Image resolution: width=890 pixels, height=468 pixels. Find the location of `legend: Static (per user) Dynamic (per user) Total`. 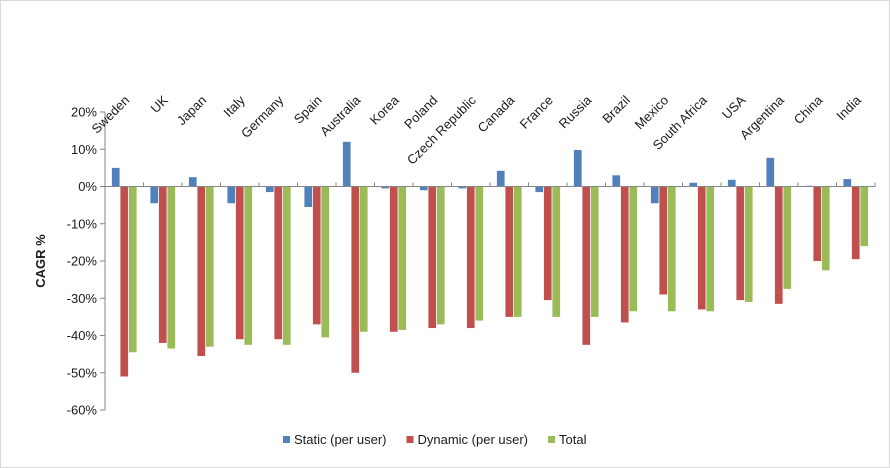

legend: Static (per user) Dynamic (per user) Total is located at coordinates (435, 439).